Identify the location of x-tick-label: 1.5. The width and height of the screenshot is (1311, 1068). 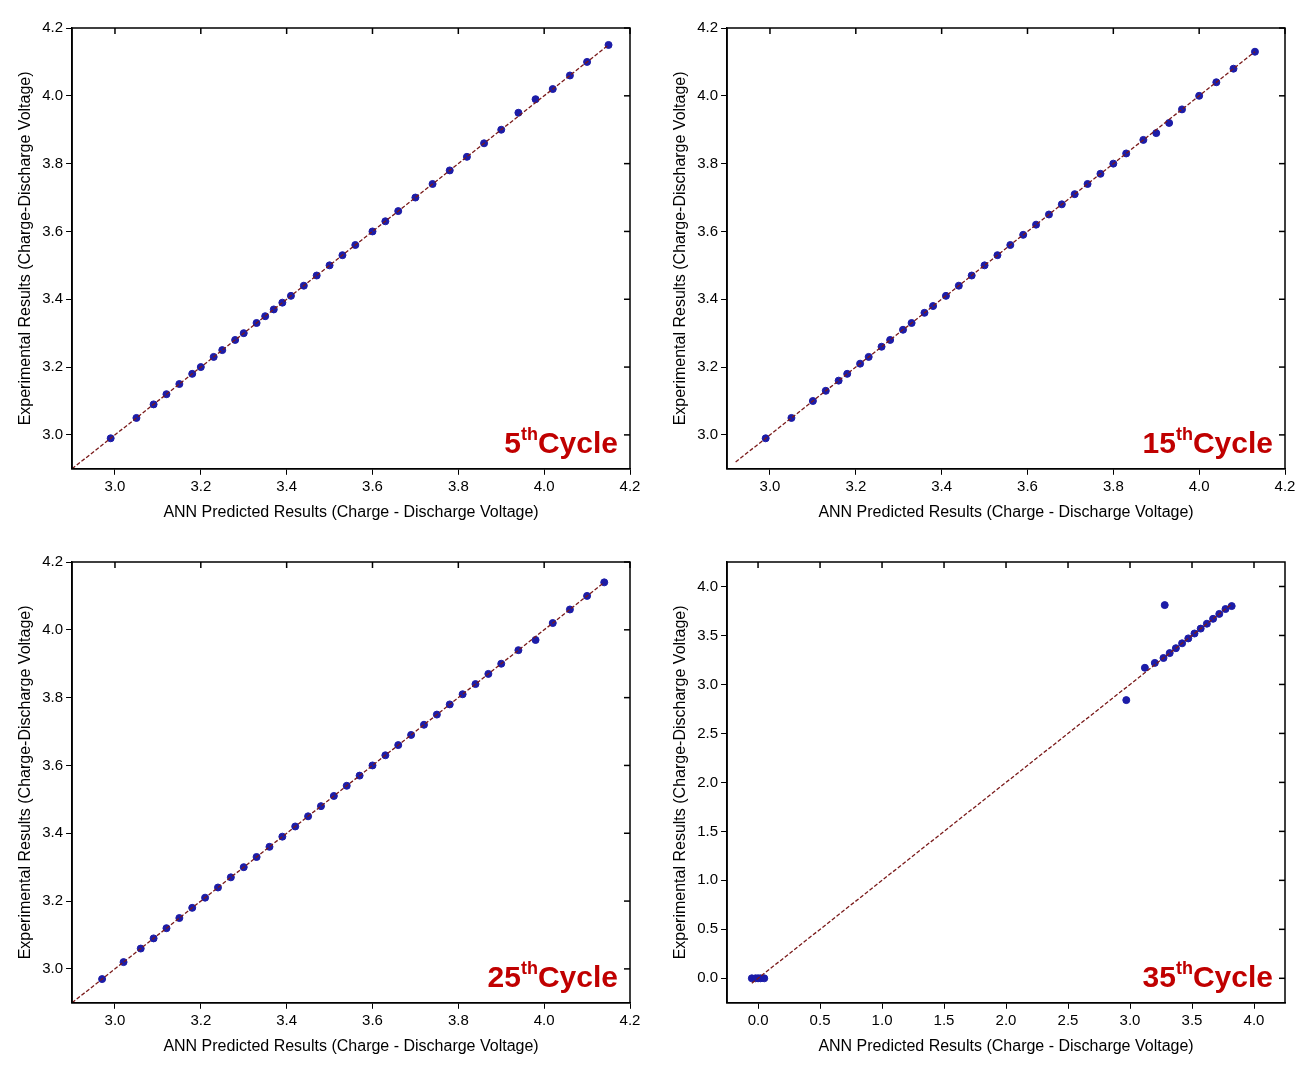
(944, 1019).